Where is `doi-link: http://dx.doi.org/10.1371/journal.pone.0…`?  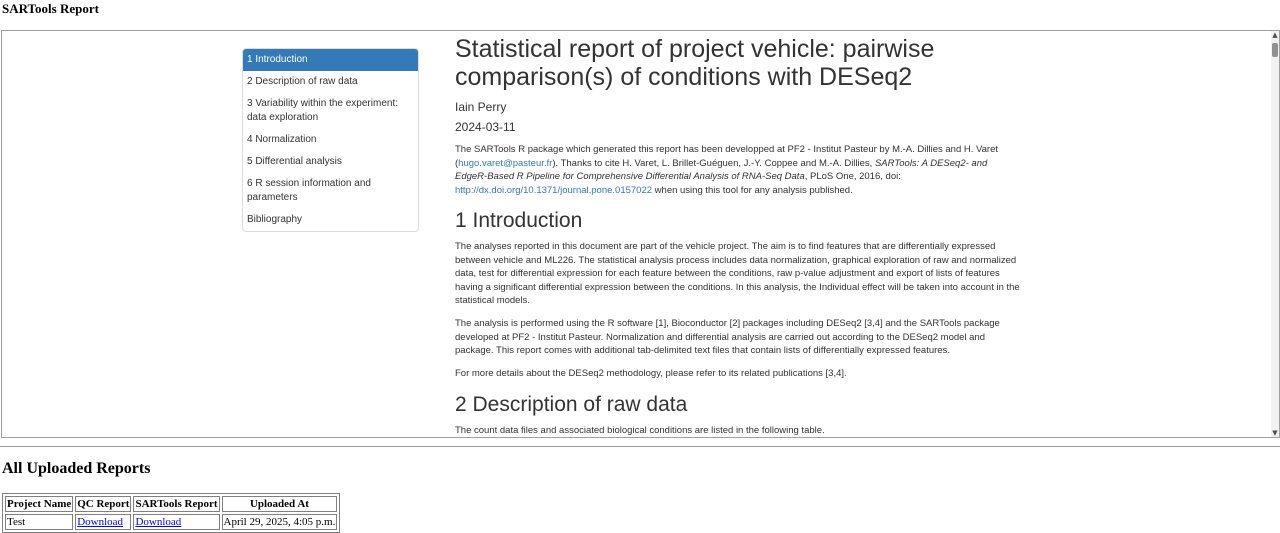 doi-link: http://dx.doi.org/10.1371/journal.pone.0… is located at coordinates (554, 190).